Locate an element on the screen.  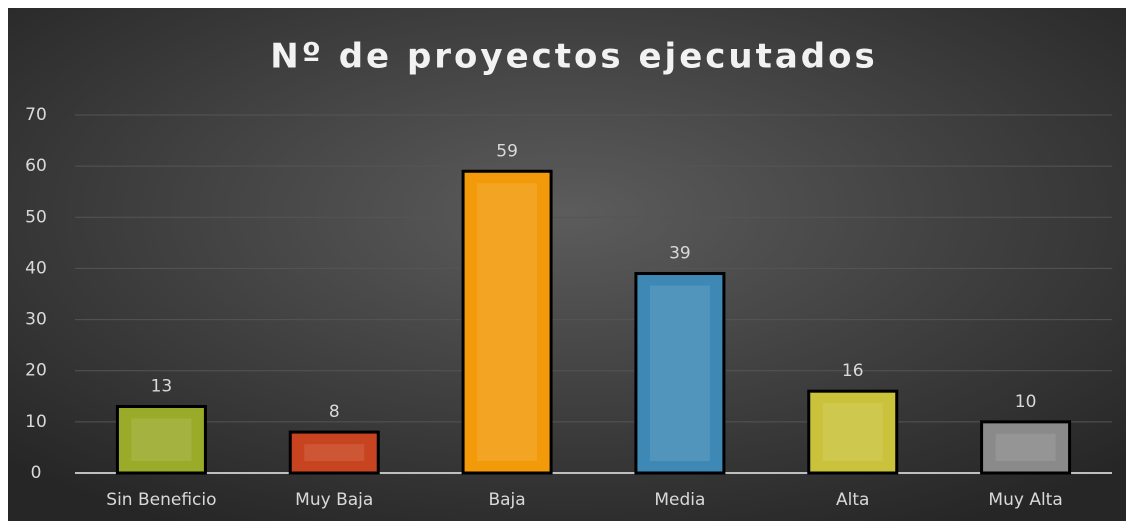
y-tick-label: 10 is located at coordinates (36, 422).